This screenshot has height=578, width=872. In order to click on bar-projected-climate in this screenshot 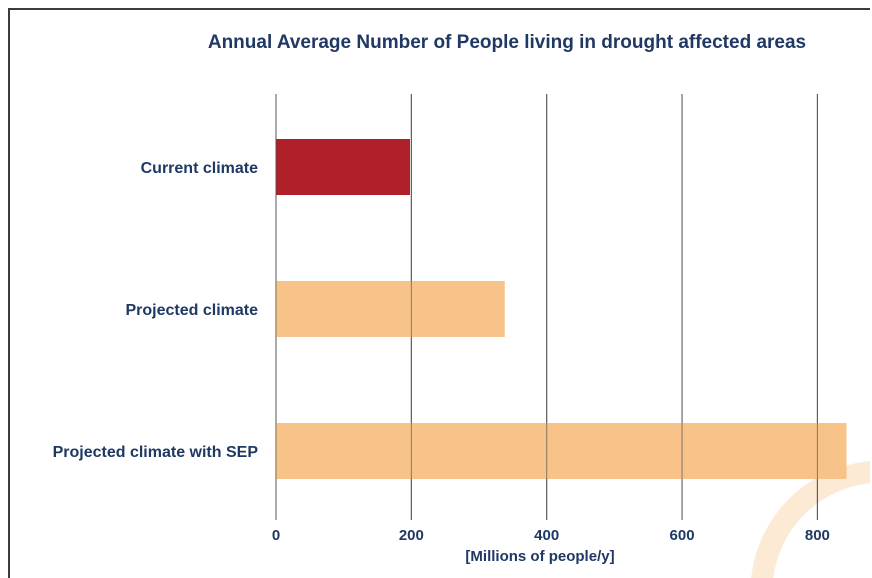, I will do `click(390, 309)`.